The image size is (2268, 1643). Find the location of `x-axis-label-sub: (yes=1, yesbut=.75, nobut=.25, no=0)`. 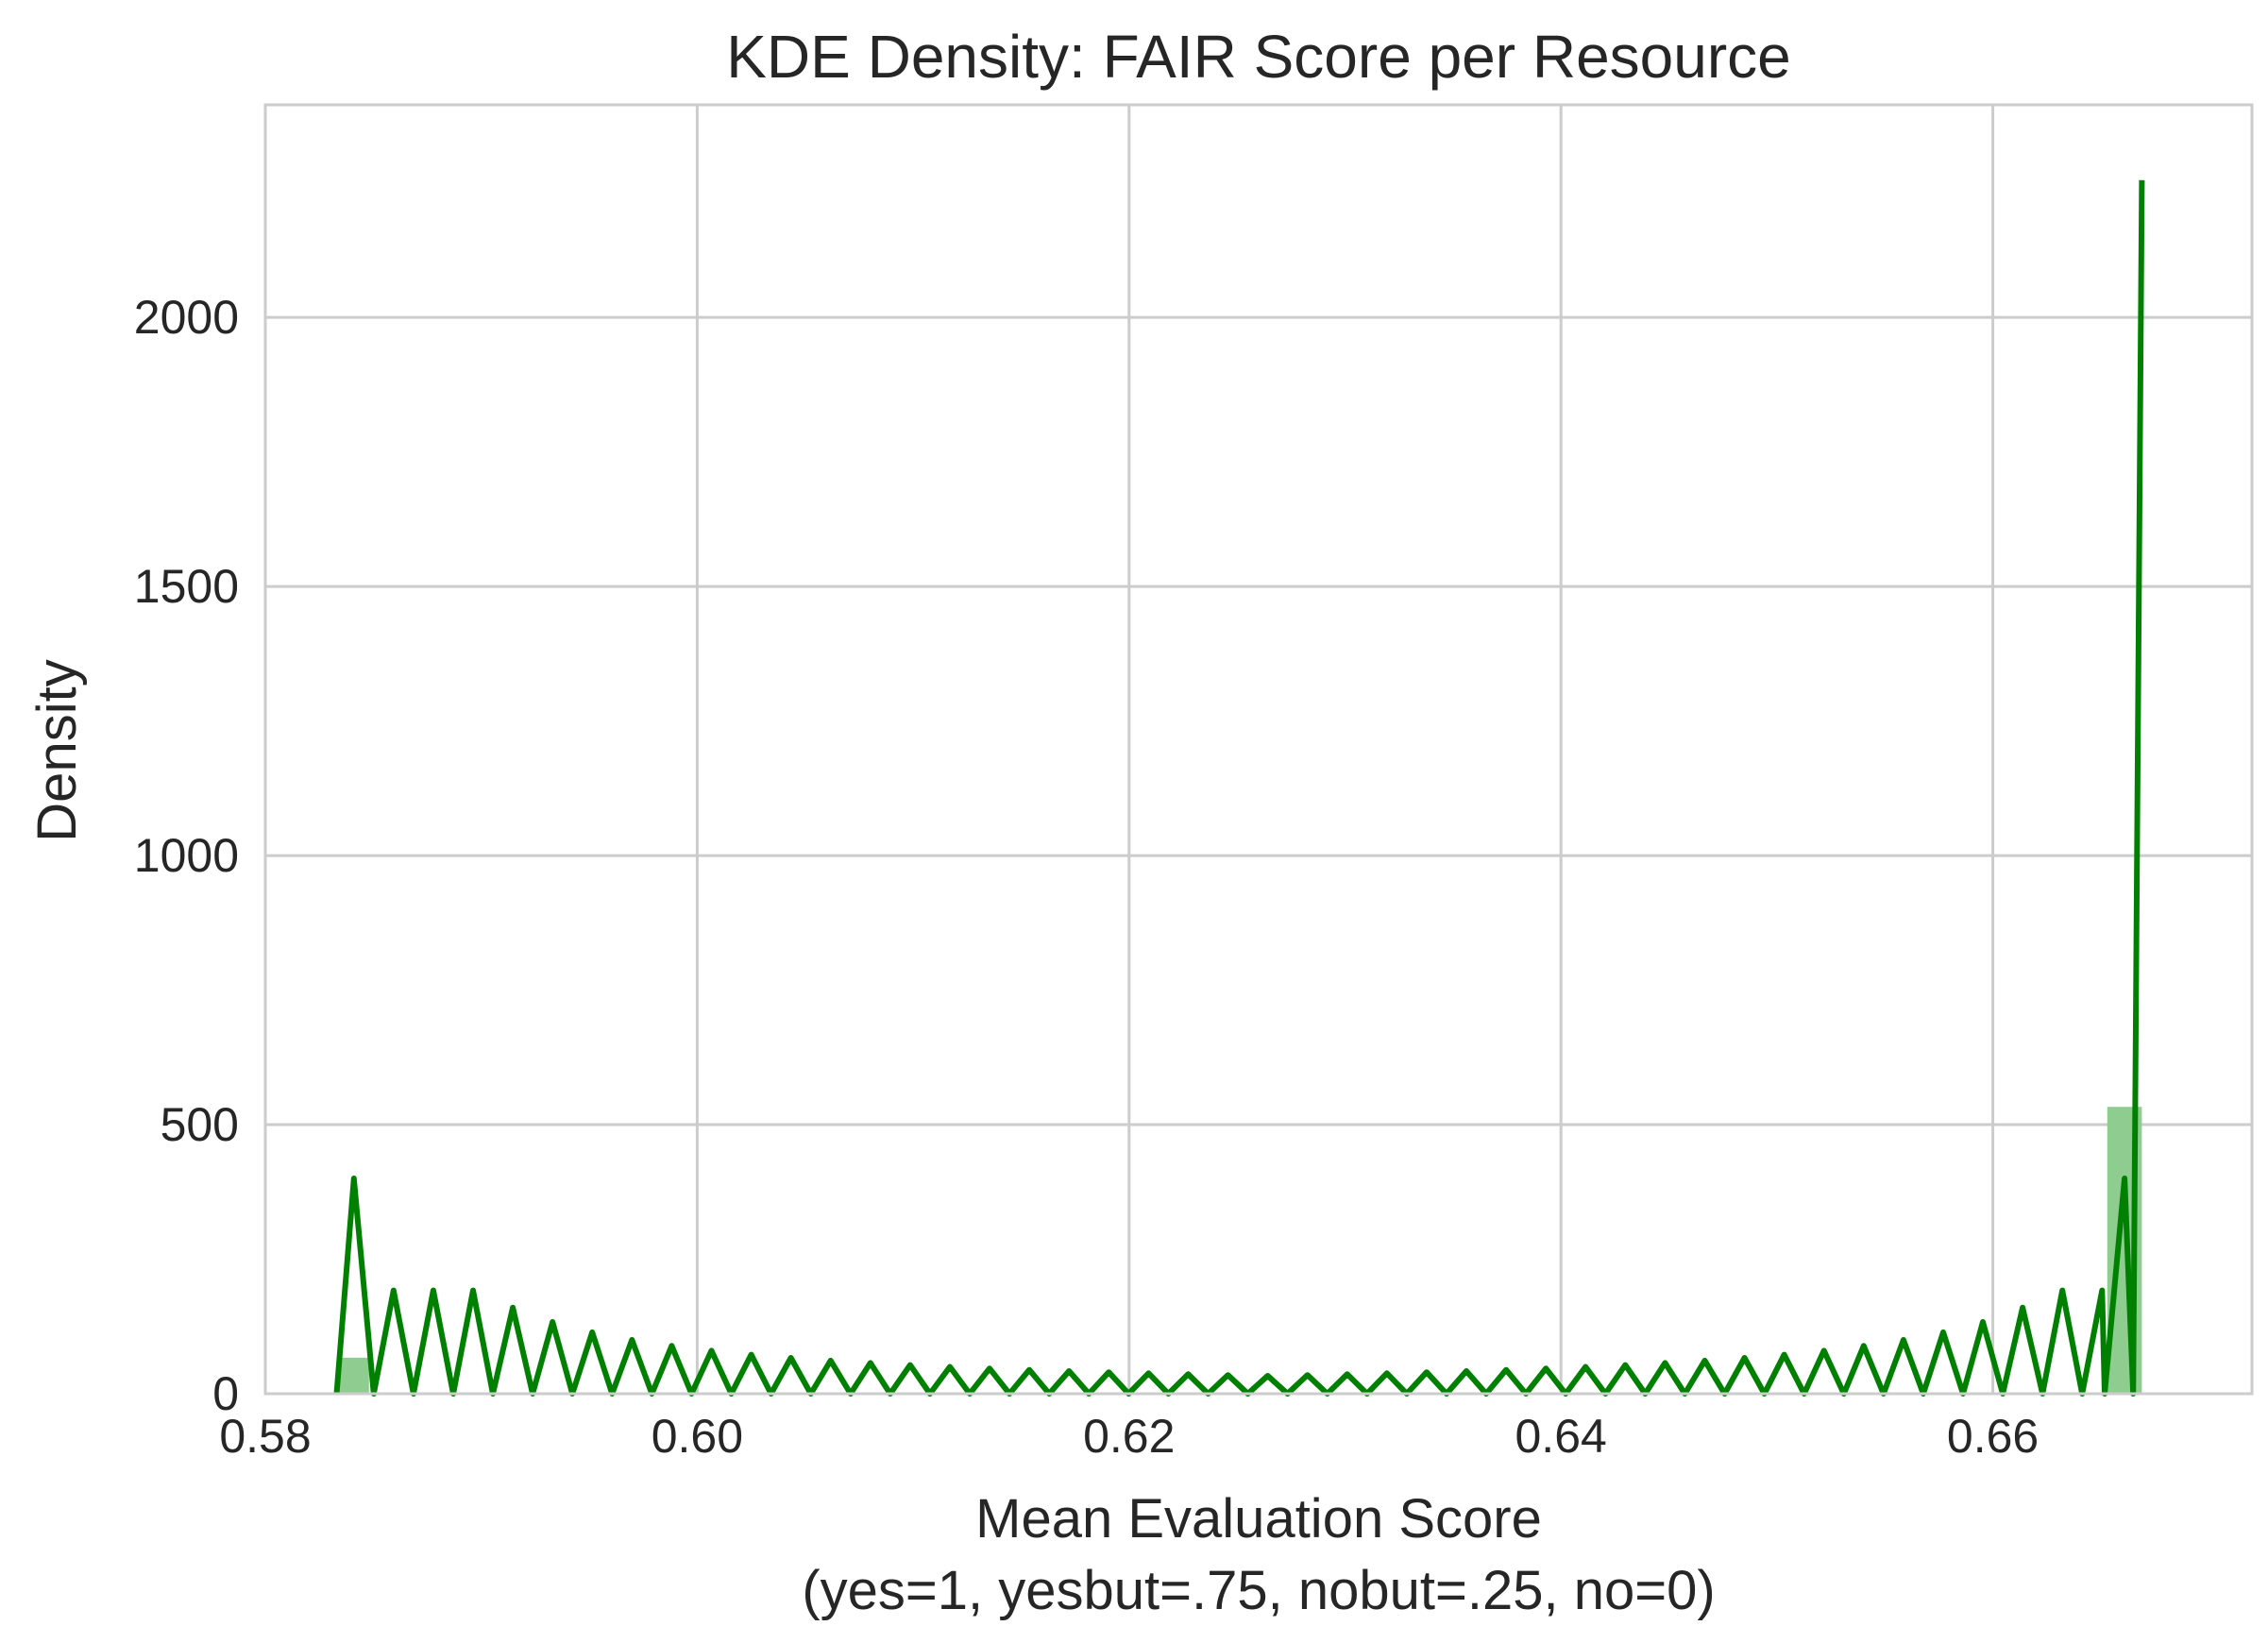

x-axis-label-sub: (yes=1, yesbut=.75, nobut=.25, no=0) is located at coordinates (1258, 1590).